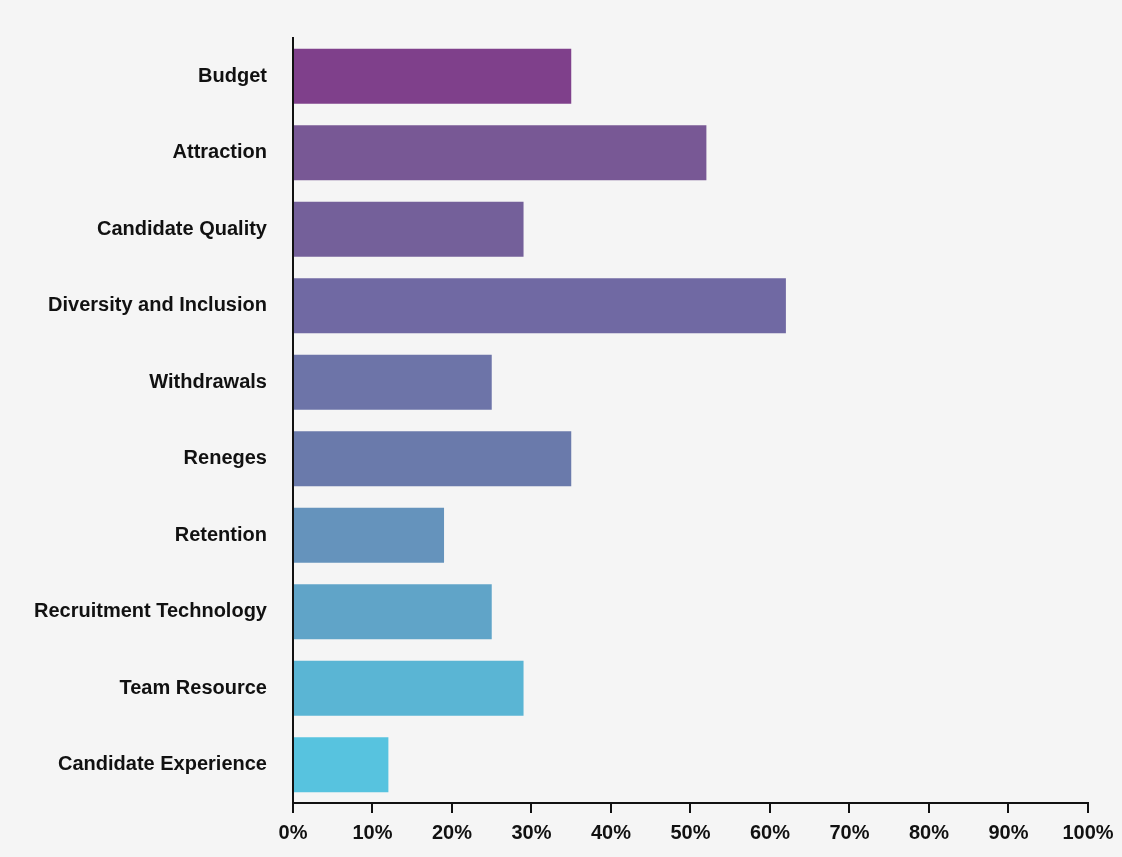  Describe the element at coordinates (208, 380) in the screenshot. I see `y-tick-label: Withdrawals` at that location.